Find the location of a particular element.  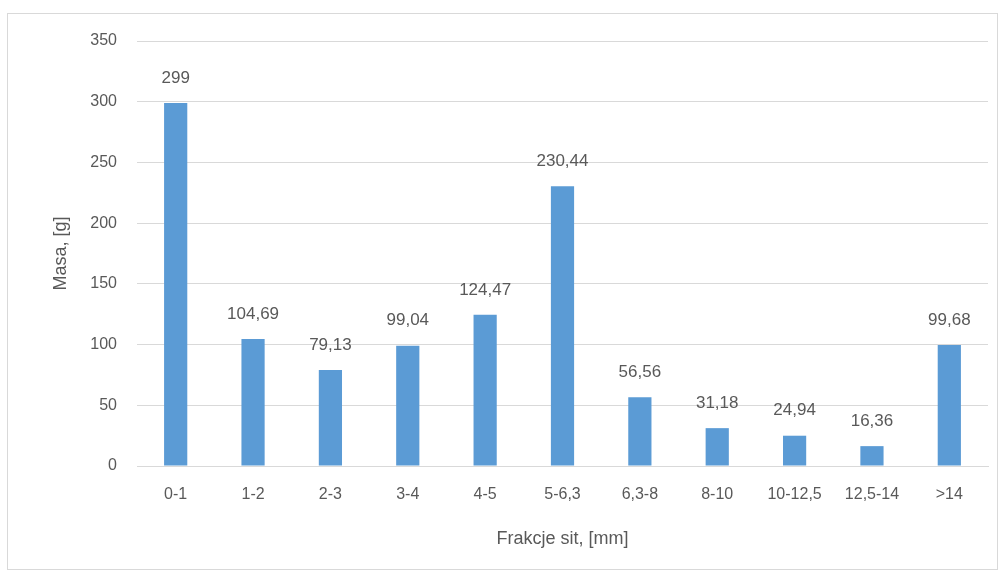

data-label: 16,36 is located at coordinates (872, 420).